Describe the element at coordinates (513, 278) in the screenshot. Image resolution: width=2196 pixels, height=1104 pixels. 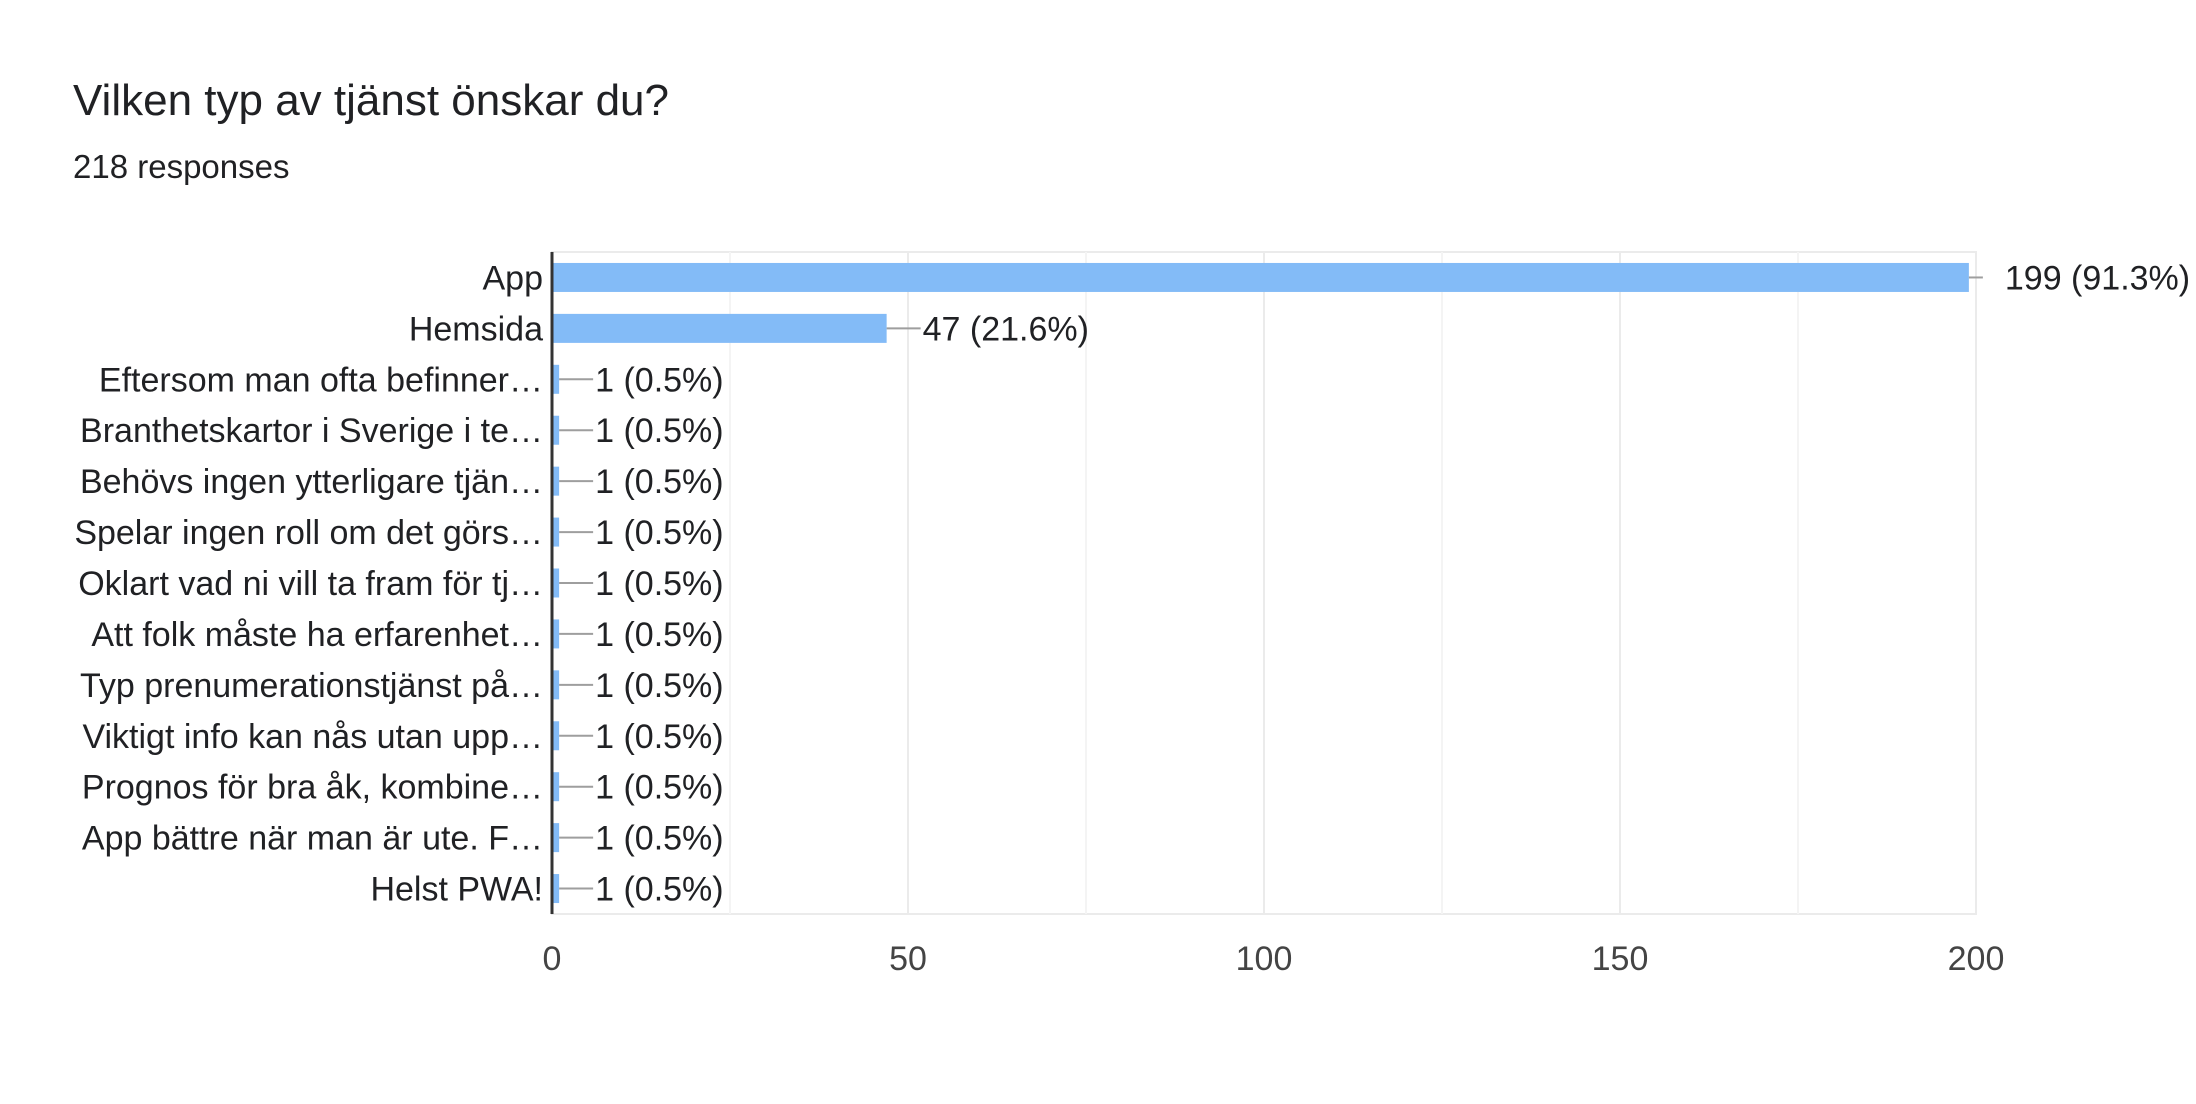
I see `category-label: App` at that location.